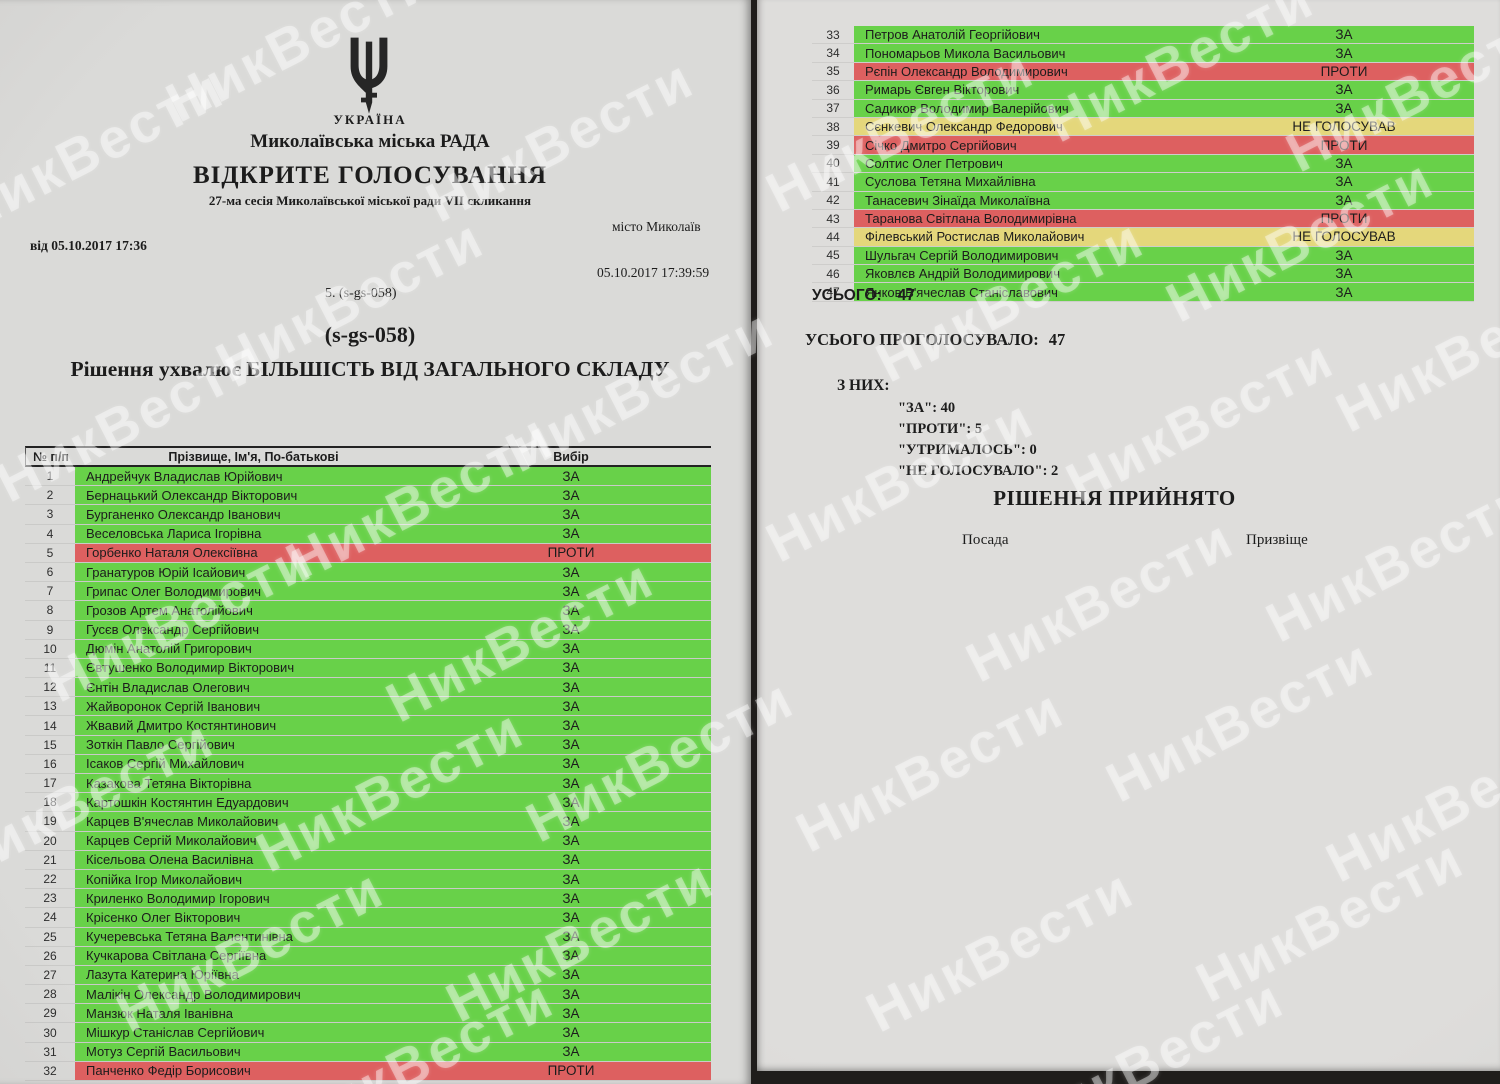 This screenshot has height=1084, width=1500. Describe the element at coordinates (967, 108) in the screenshot. I see `deputy-name: Садиков Володимир Валерійович` at that location.